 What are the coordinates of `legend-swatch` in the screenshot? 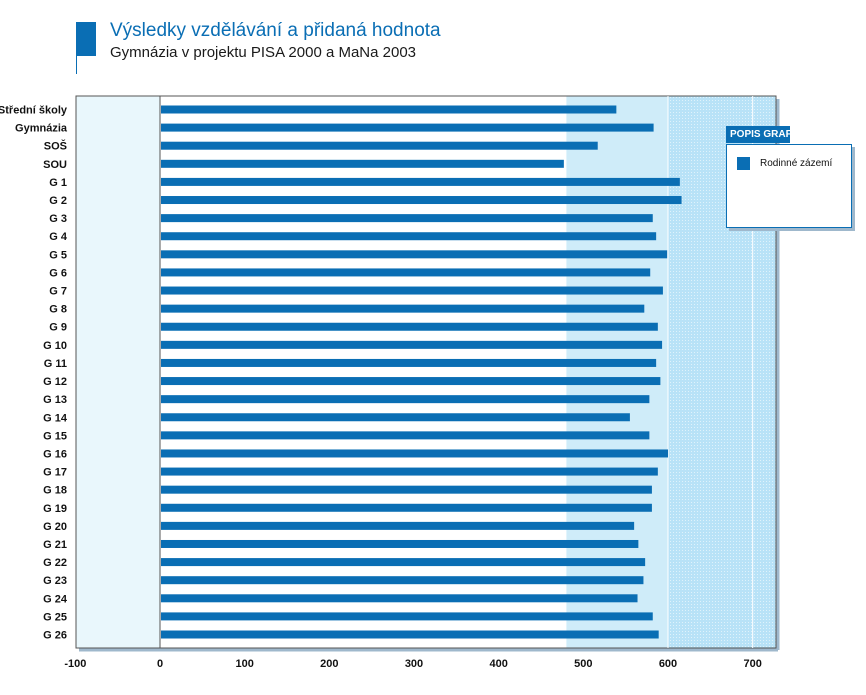 It's located at (743, 163).